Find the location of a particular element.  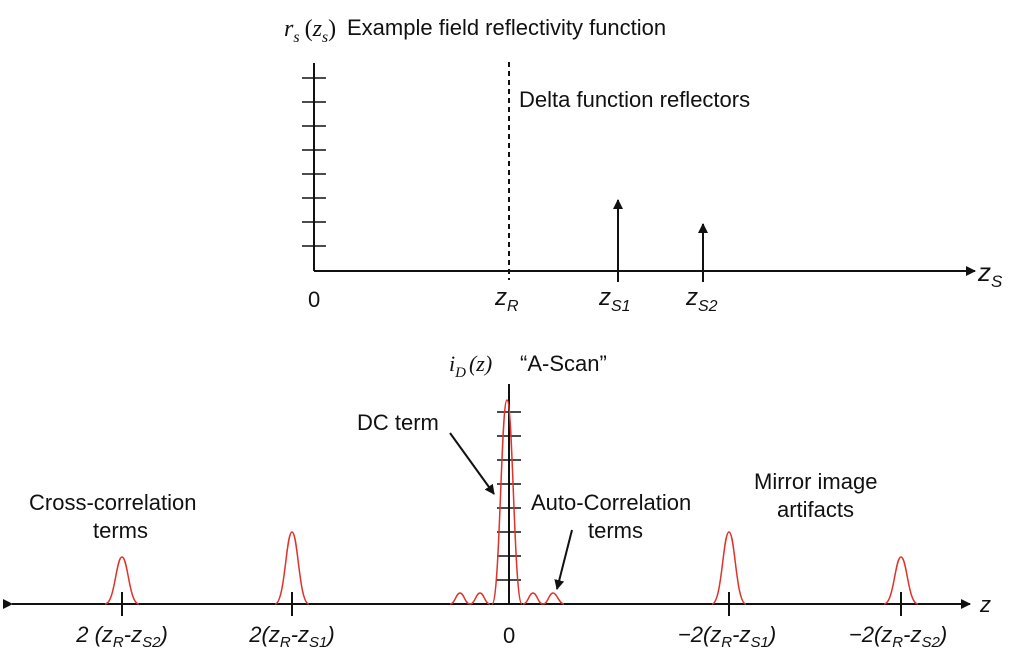

bottom-tick-zero: 0 is located at coordinates (509, 635).